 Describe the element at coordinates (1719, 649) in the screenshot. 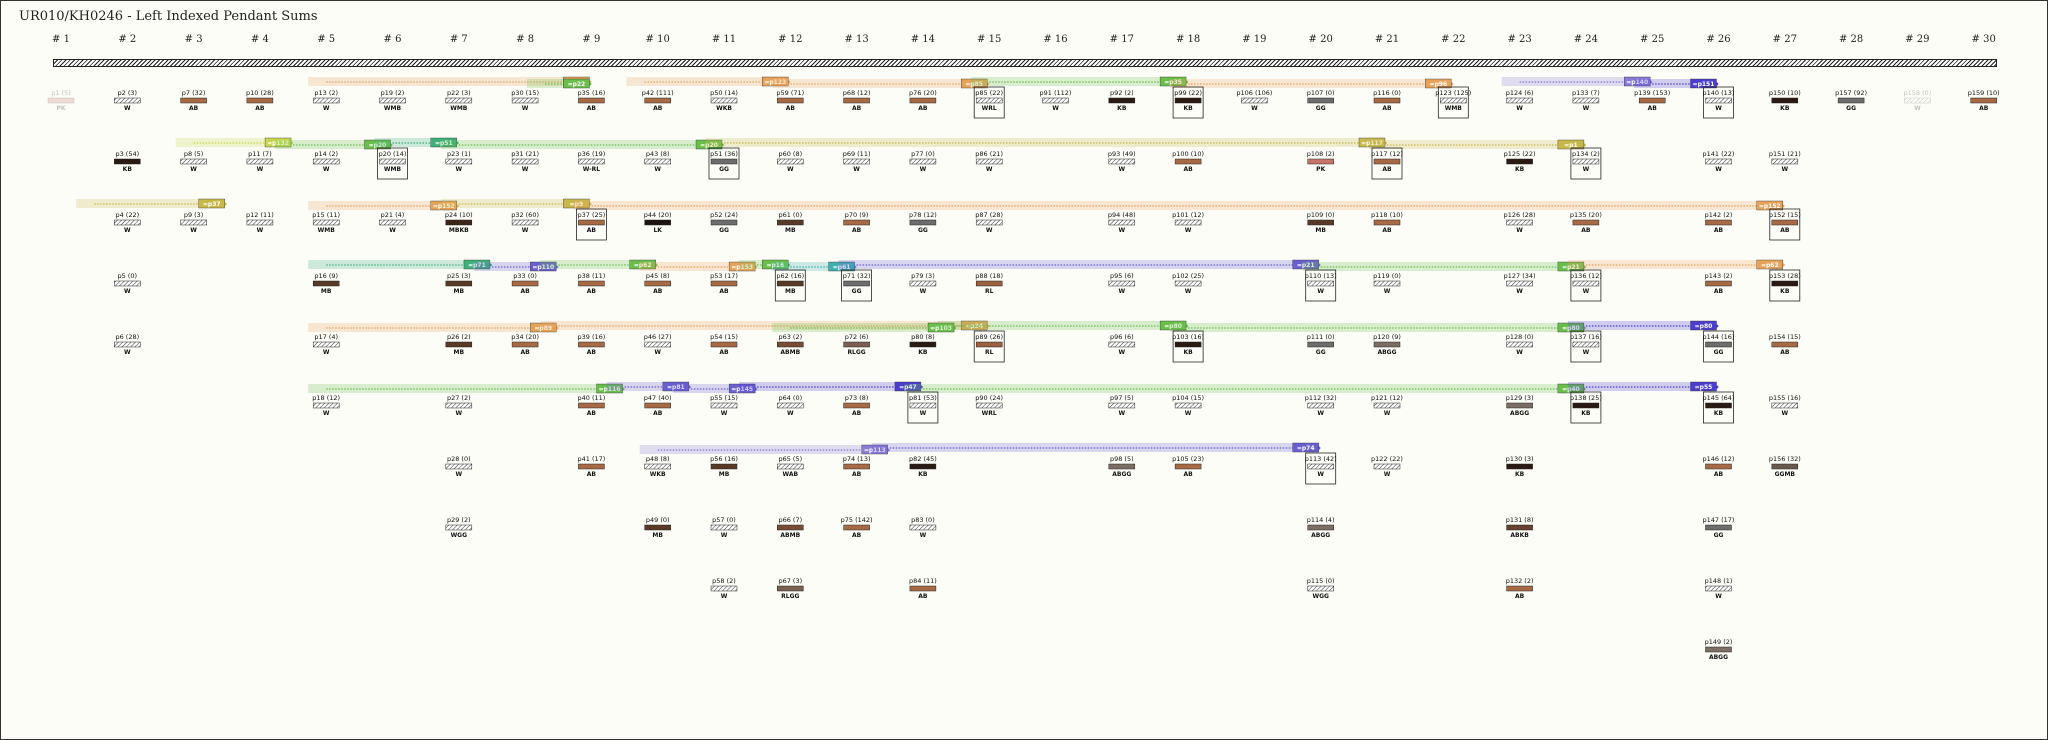

I see `pendant-cell: p149 (2) ABGG` at that location.